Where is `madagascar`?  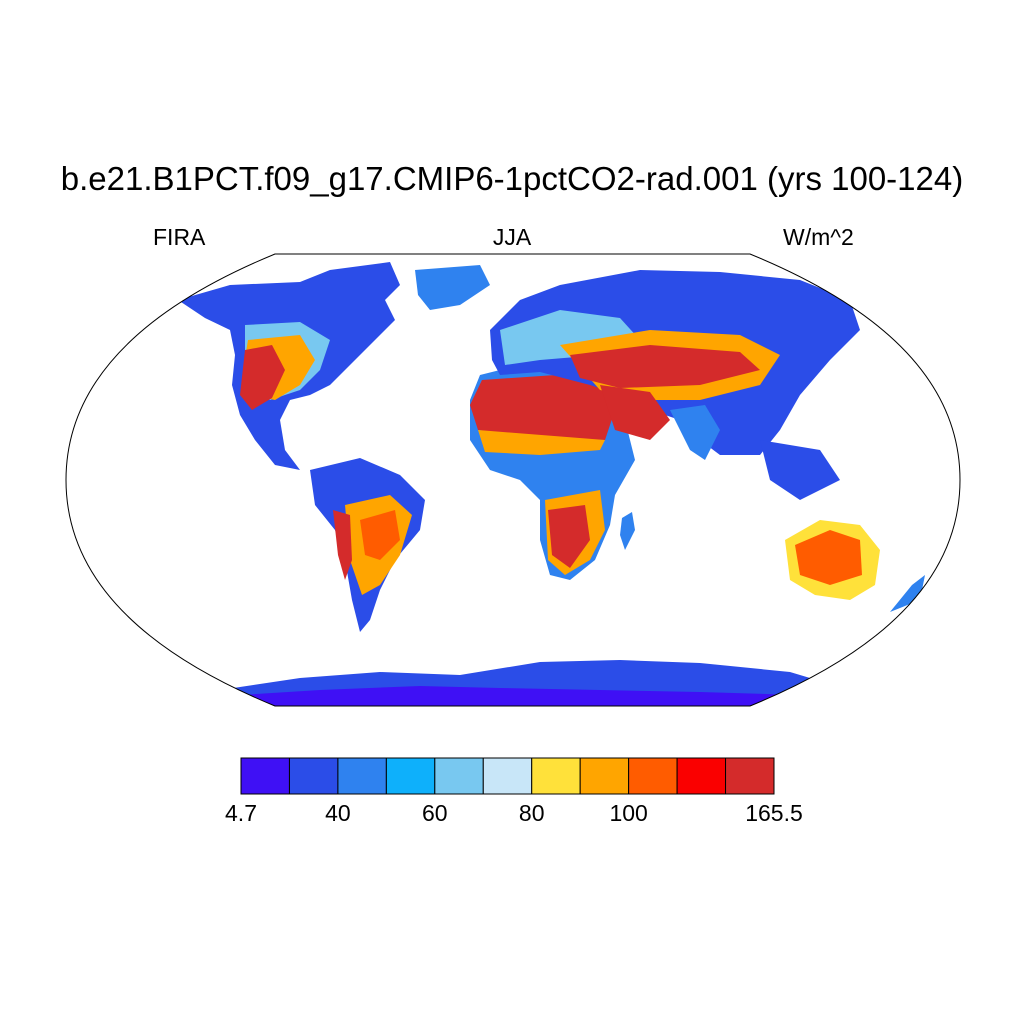 madagascar is located at coordinates (627, 531).